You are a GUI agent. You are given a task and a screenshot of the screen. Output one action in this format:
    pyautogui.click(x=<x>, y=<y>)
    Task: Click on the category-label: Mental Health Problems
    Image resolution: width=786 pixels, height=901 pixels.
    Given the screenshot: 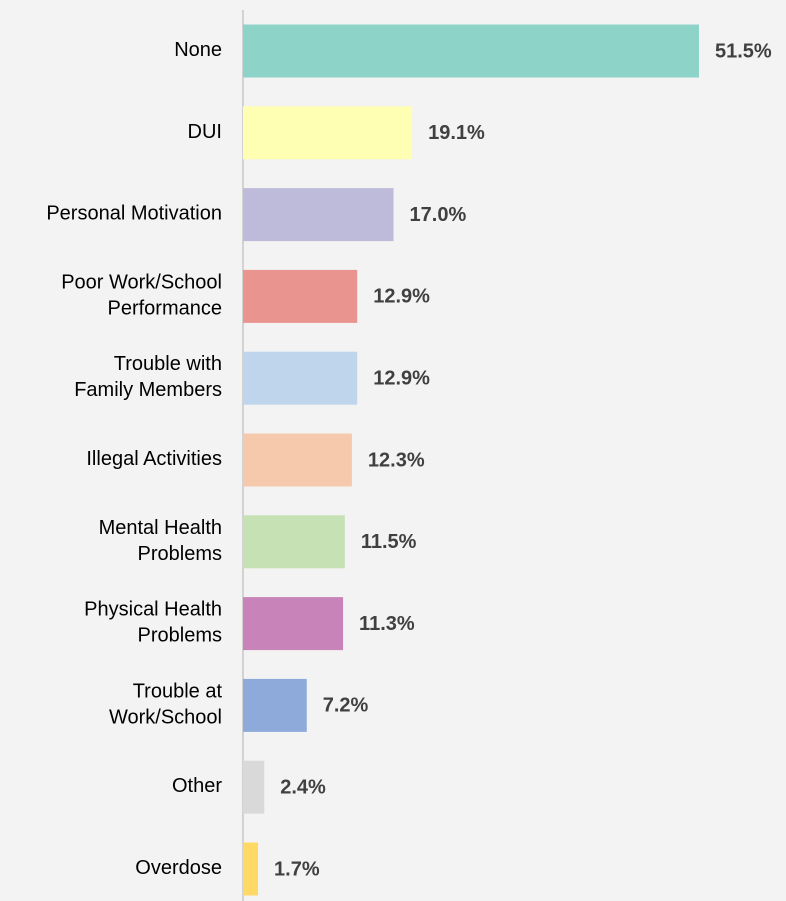 What is the action you would take?
    pyautogui.click(x=160, y=541)
    